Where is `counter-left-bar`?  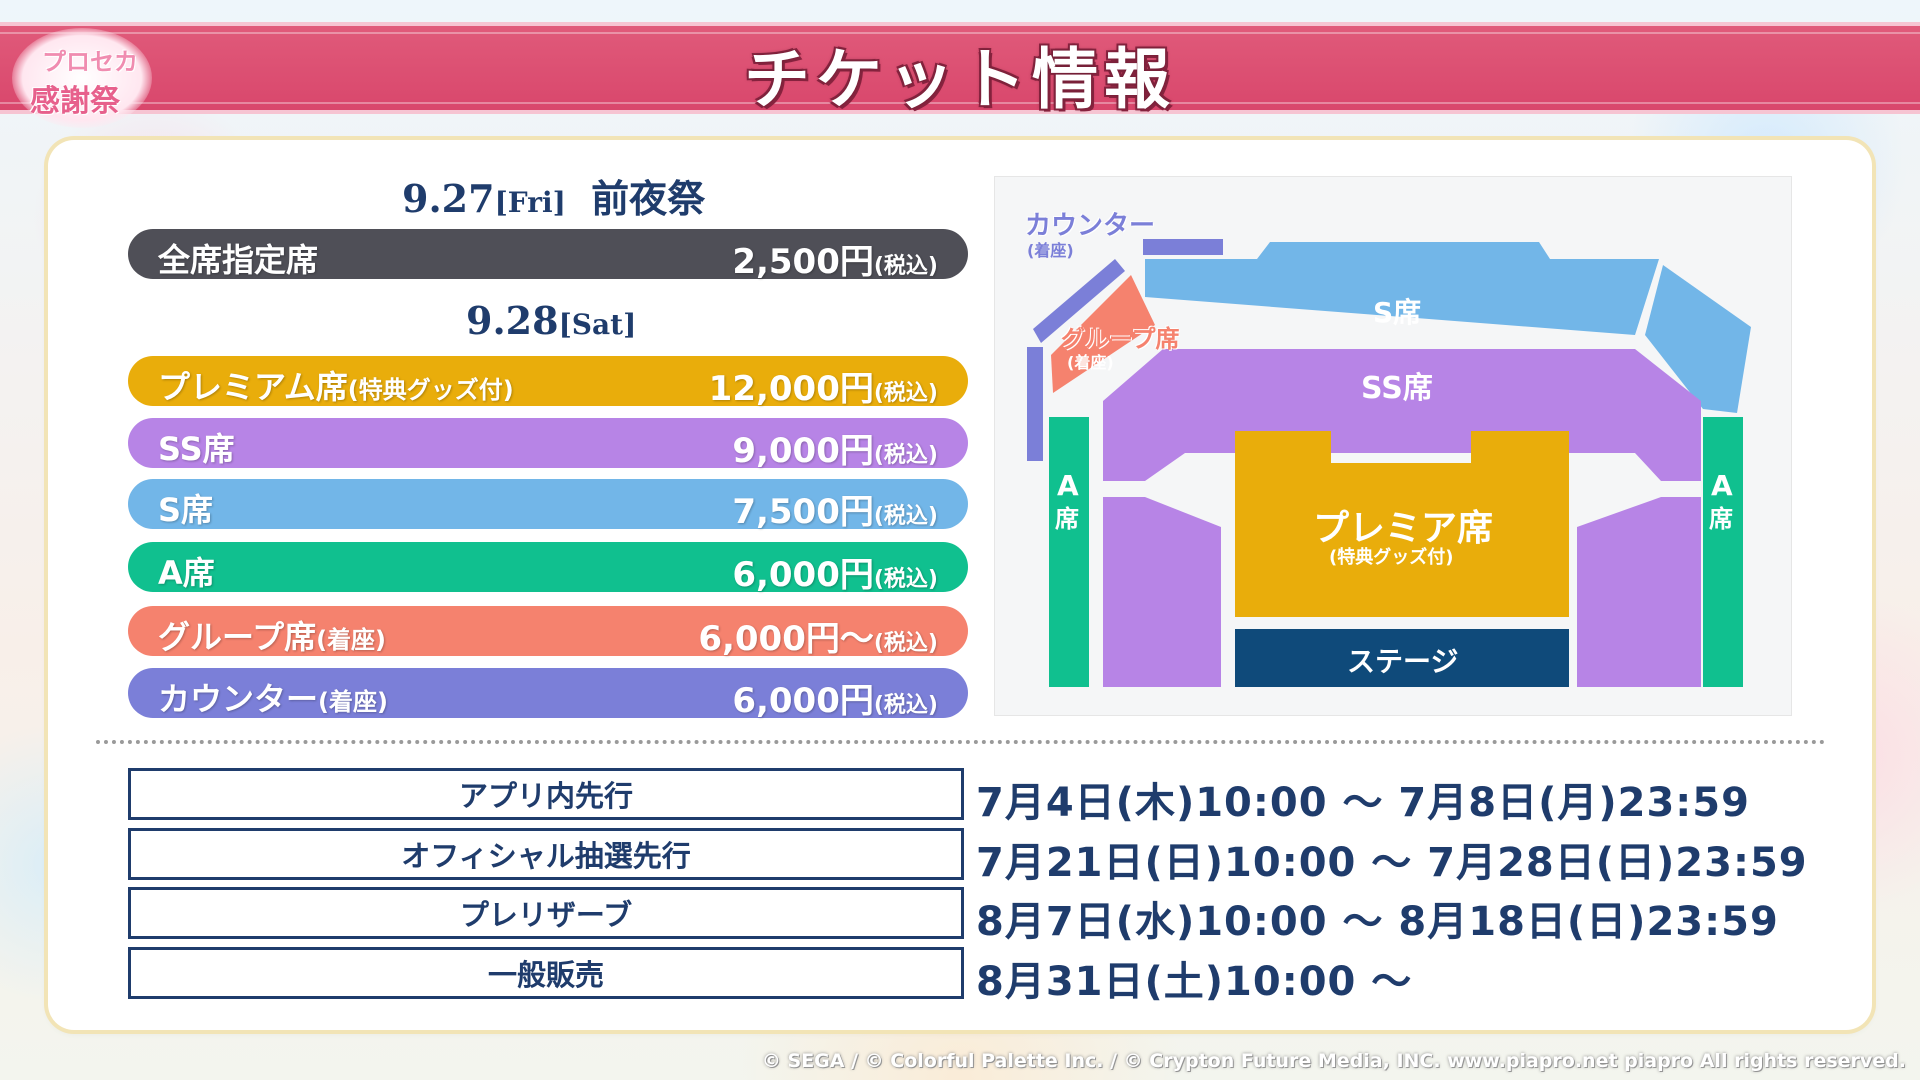
counter-left-bar is located at coordinates (1035, 404).